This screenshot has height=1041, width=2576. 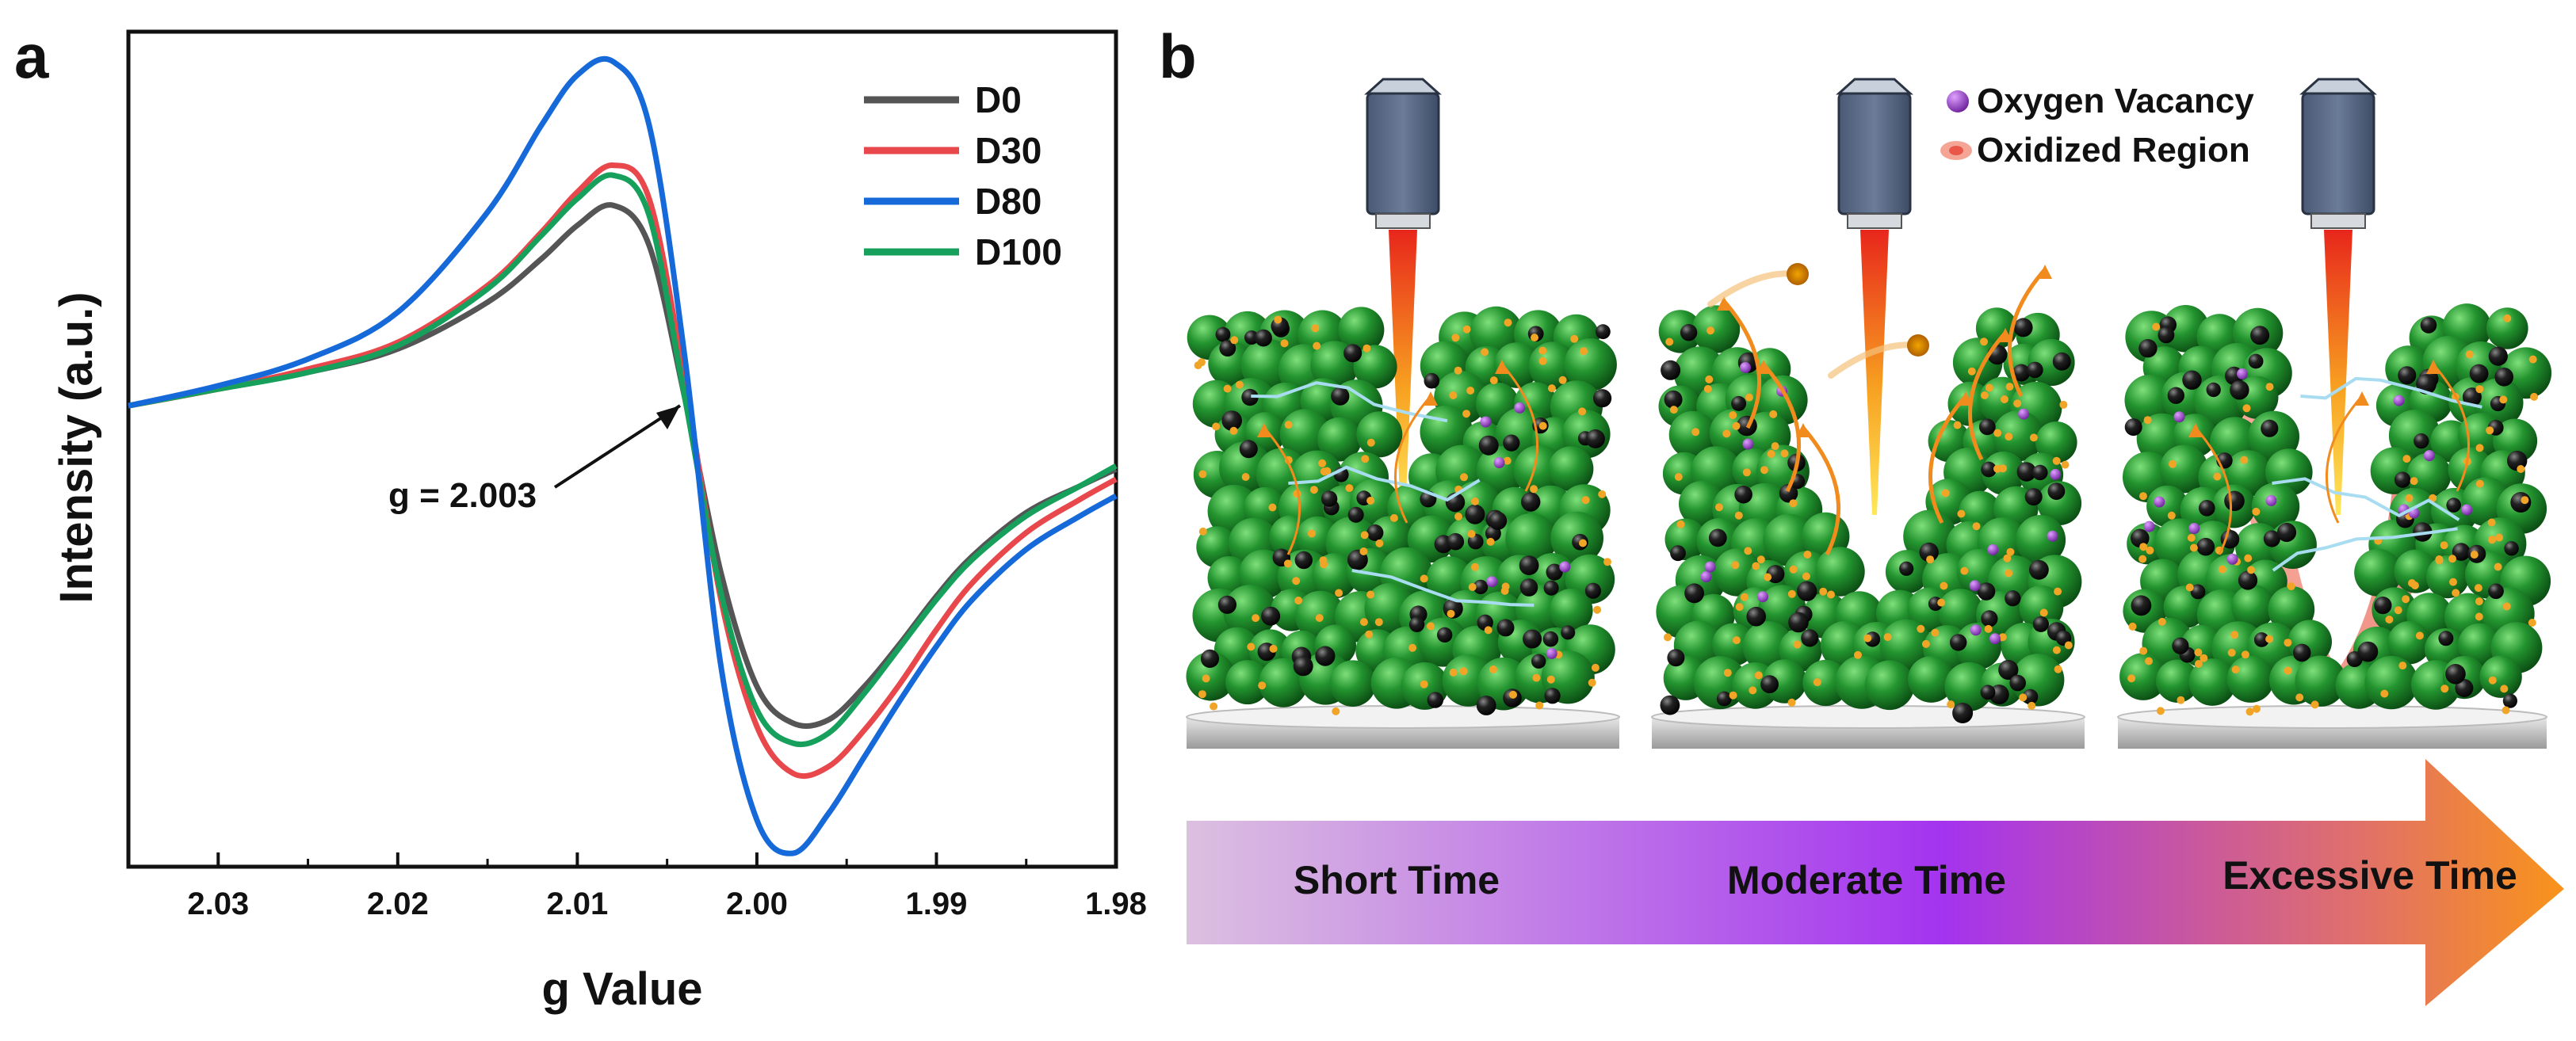 What do you see at coordinates (1798, 274) in the screenshot?
I see `ejected-particle` at bounding box center [1798, 274].